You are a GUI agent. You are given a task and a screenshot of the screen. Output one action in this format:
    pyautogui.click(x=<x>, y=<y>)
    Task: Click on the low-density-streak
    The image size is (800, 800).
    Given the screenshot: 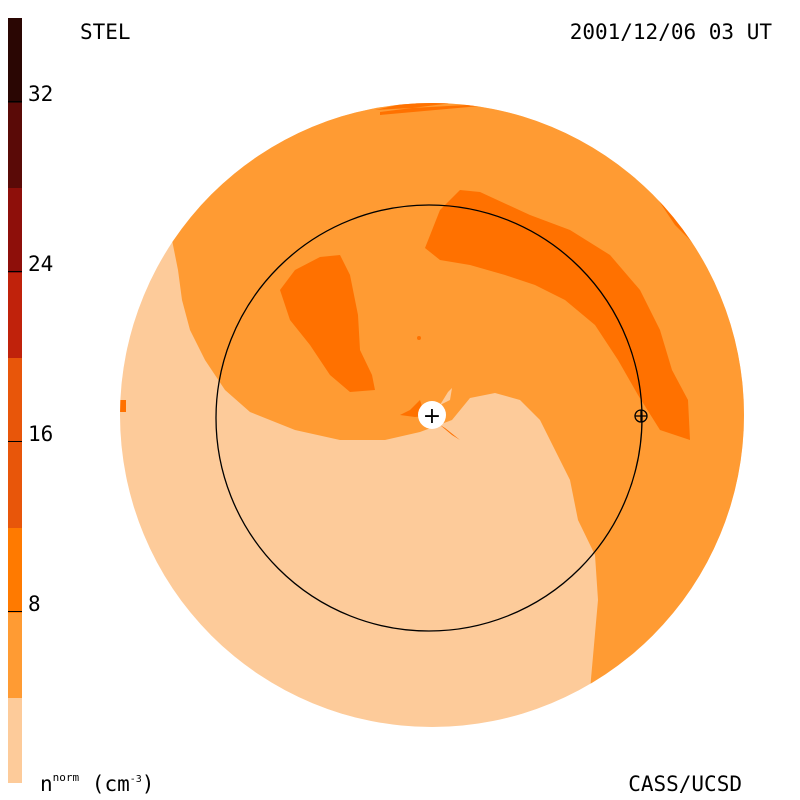 What is the action you would take?
    pyautogui.click(x=446, y=396)
    